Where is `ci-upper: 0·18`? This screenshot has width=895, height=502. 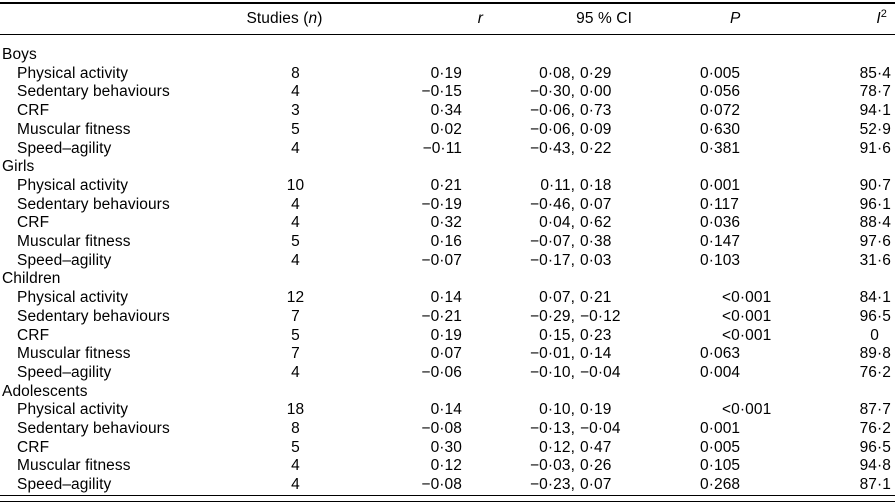
ci-upper: 0·18 is located at coordinates (596, 185).